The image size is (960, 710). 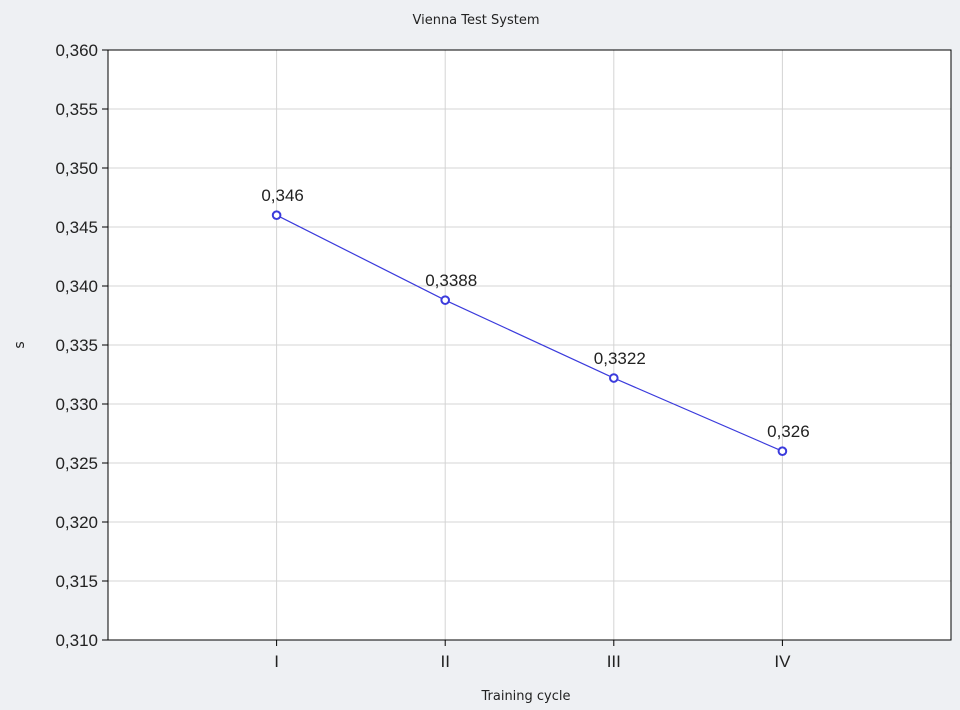 I want to click on data-label: 0,3388, so click(x=451, y=280).